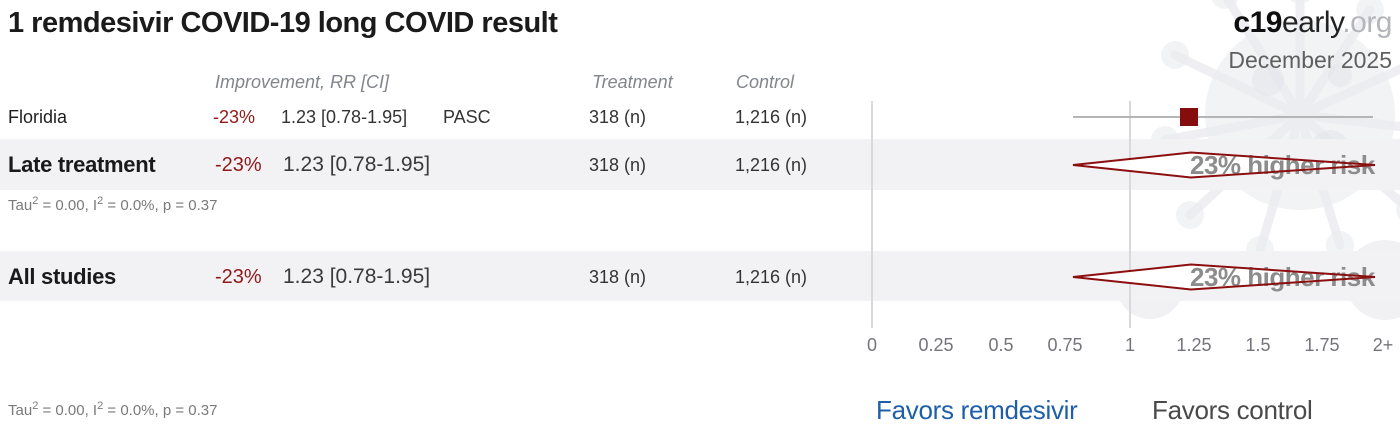 This screenshot has width=1400, height=429. I want to click on axis-tick-0: 0, so click(872, 345).